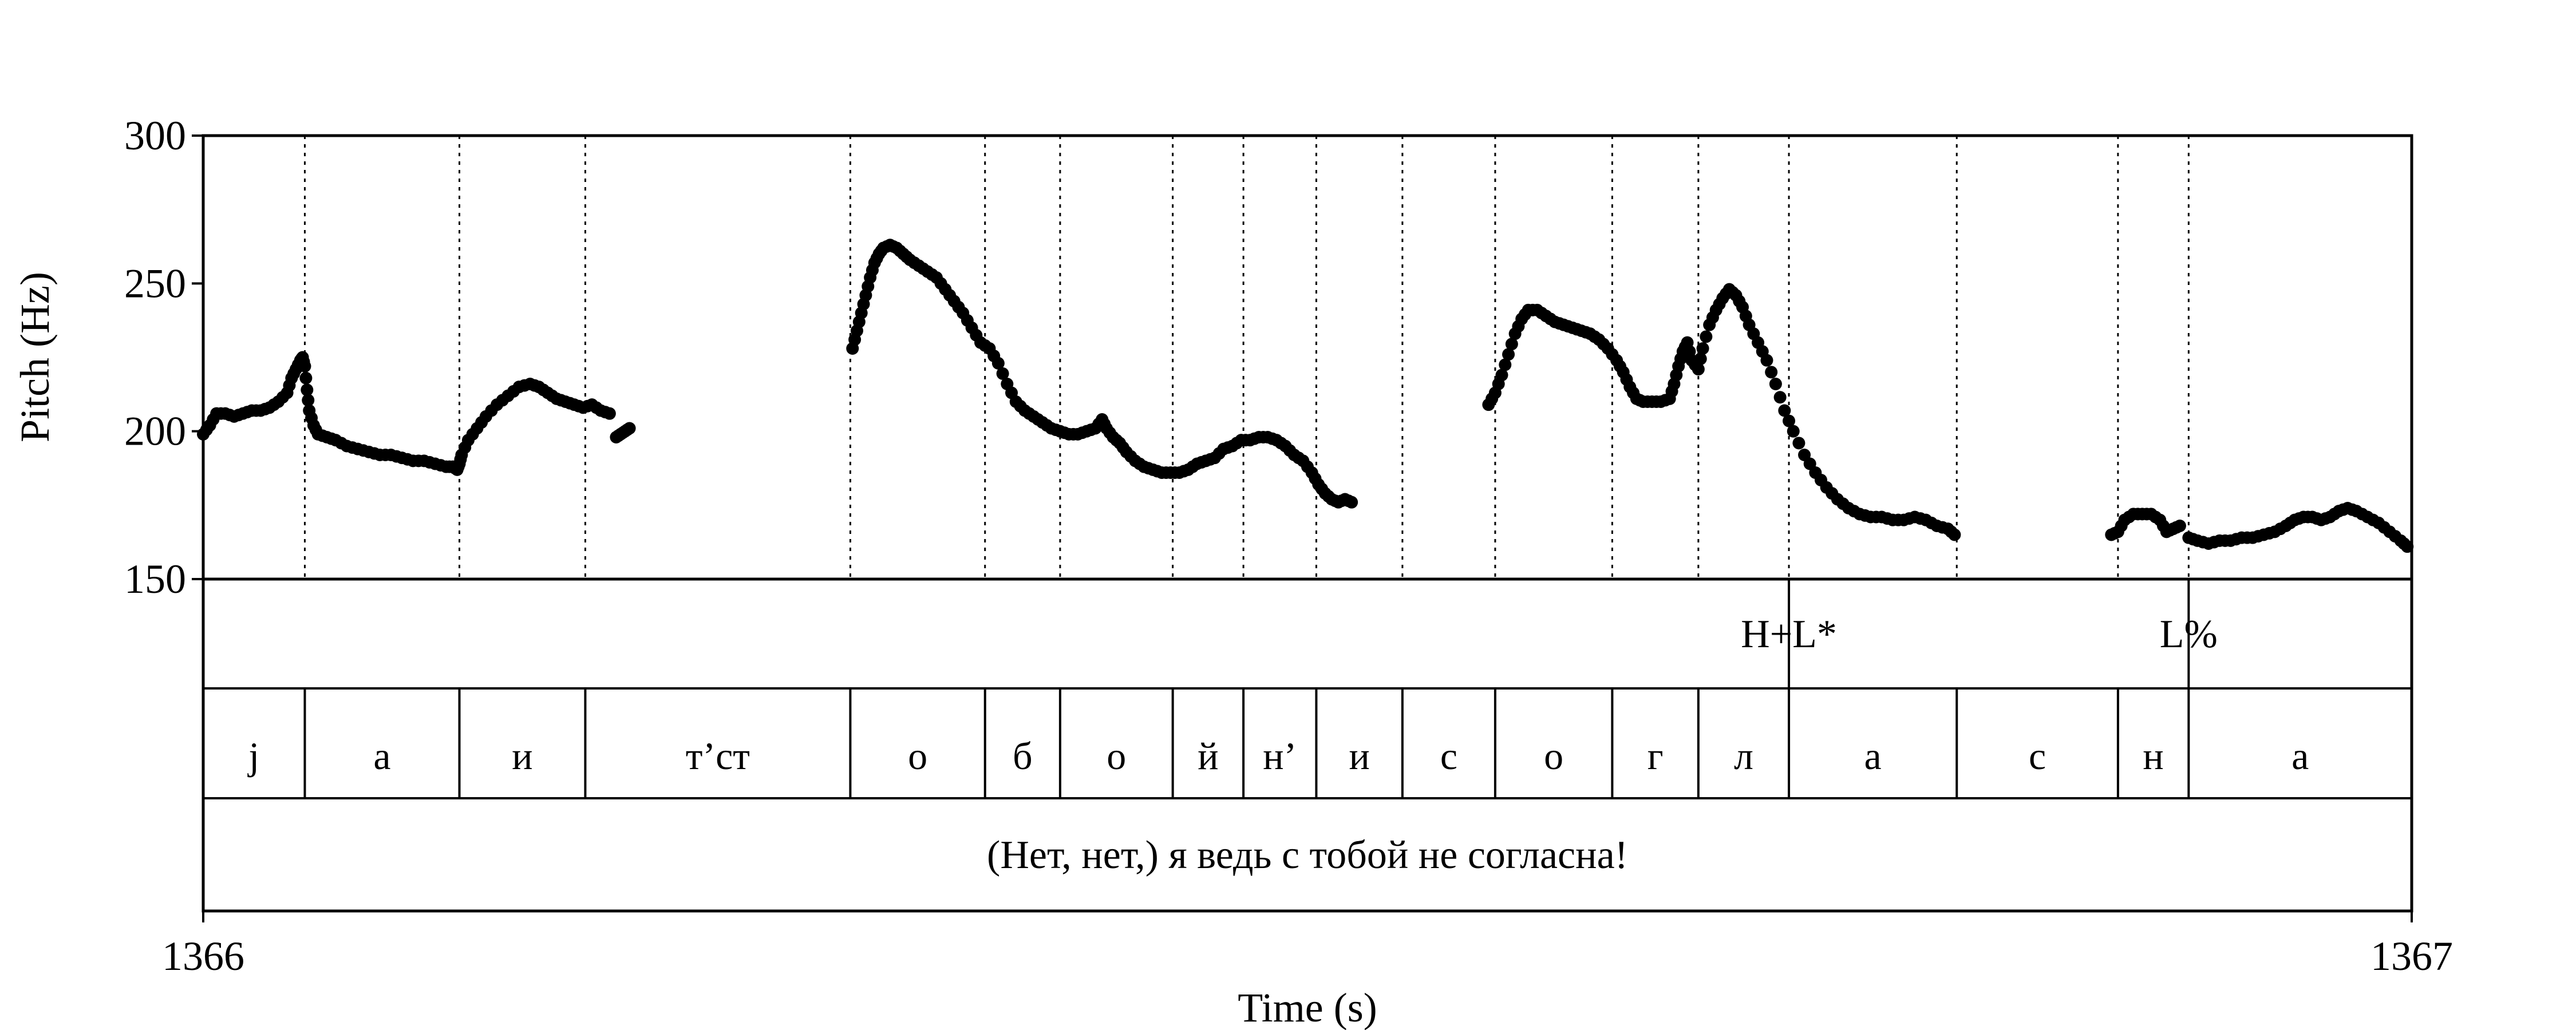  Describe the element at coordinates (203, 956) in the screenshot. I see `x-tick-label-start: 1366` at that location.